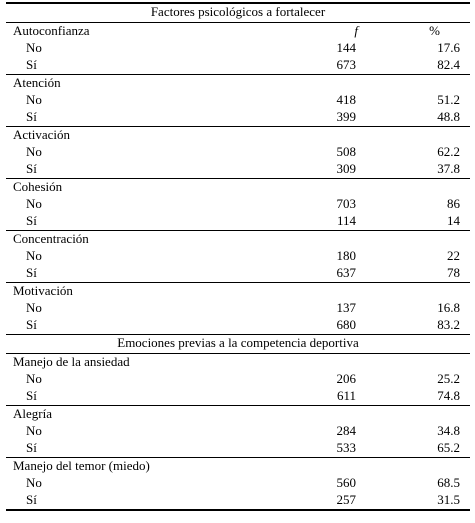 The height and width of the screenshot is (523, 475). I want to click on group-row: Atención, so click(238, 83).